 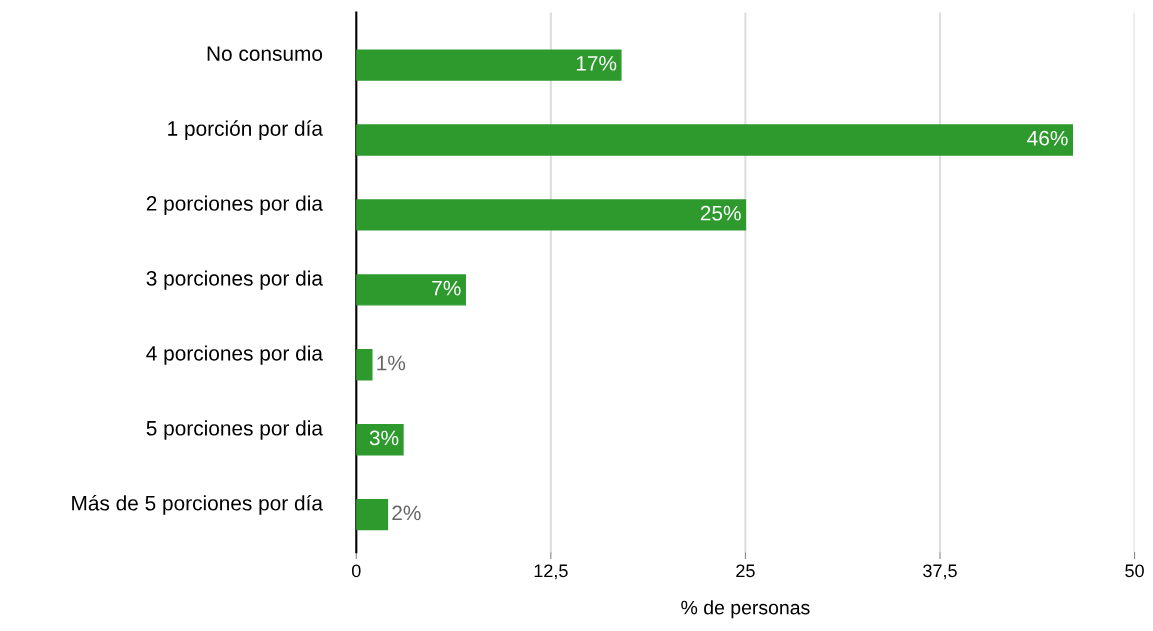 What do you see at coordinates (391, 363) in the screenshot?
I see `data-label: 1%` at bounding box center [391, 363].